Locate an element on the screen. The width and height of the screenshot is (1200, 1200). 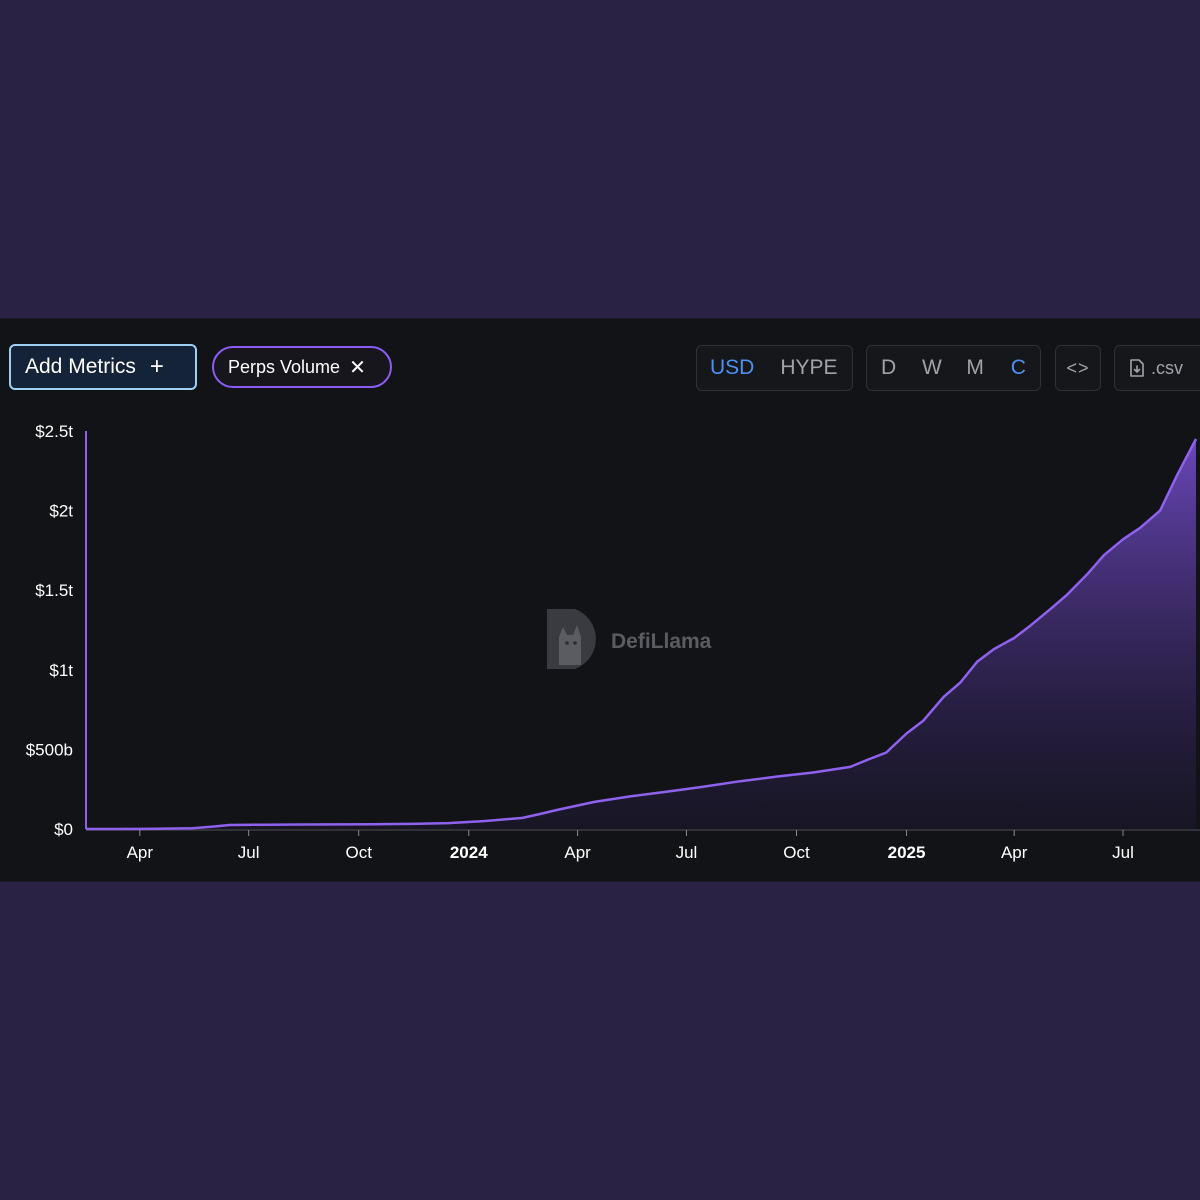
close-icon: ✕ is located at coordinates (357, 367).